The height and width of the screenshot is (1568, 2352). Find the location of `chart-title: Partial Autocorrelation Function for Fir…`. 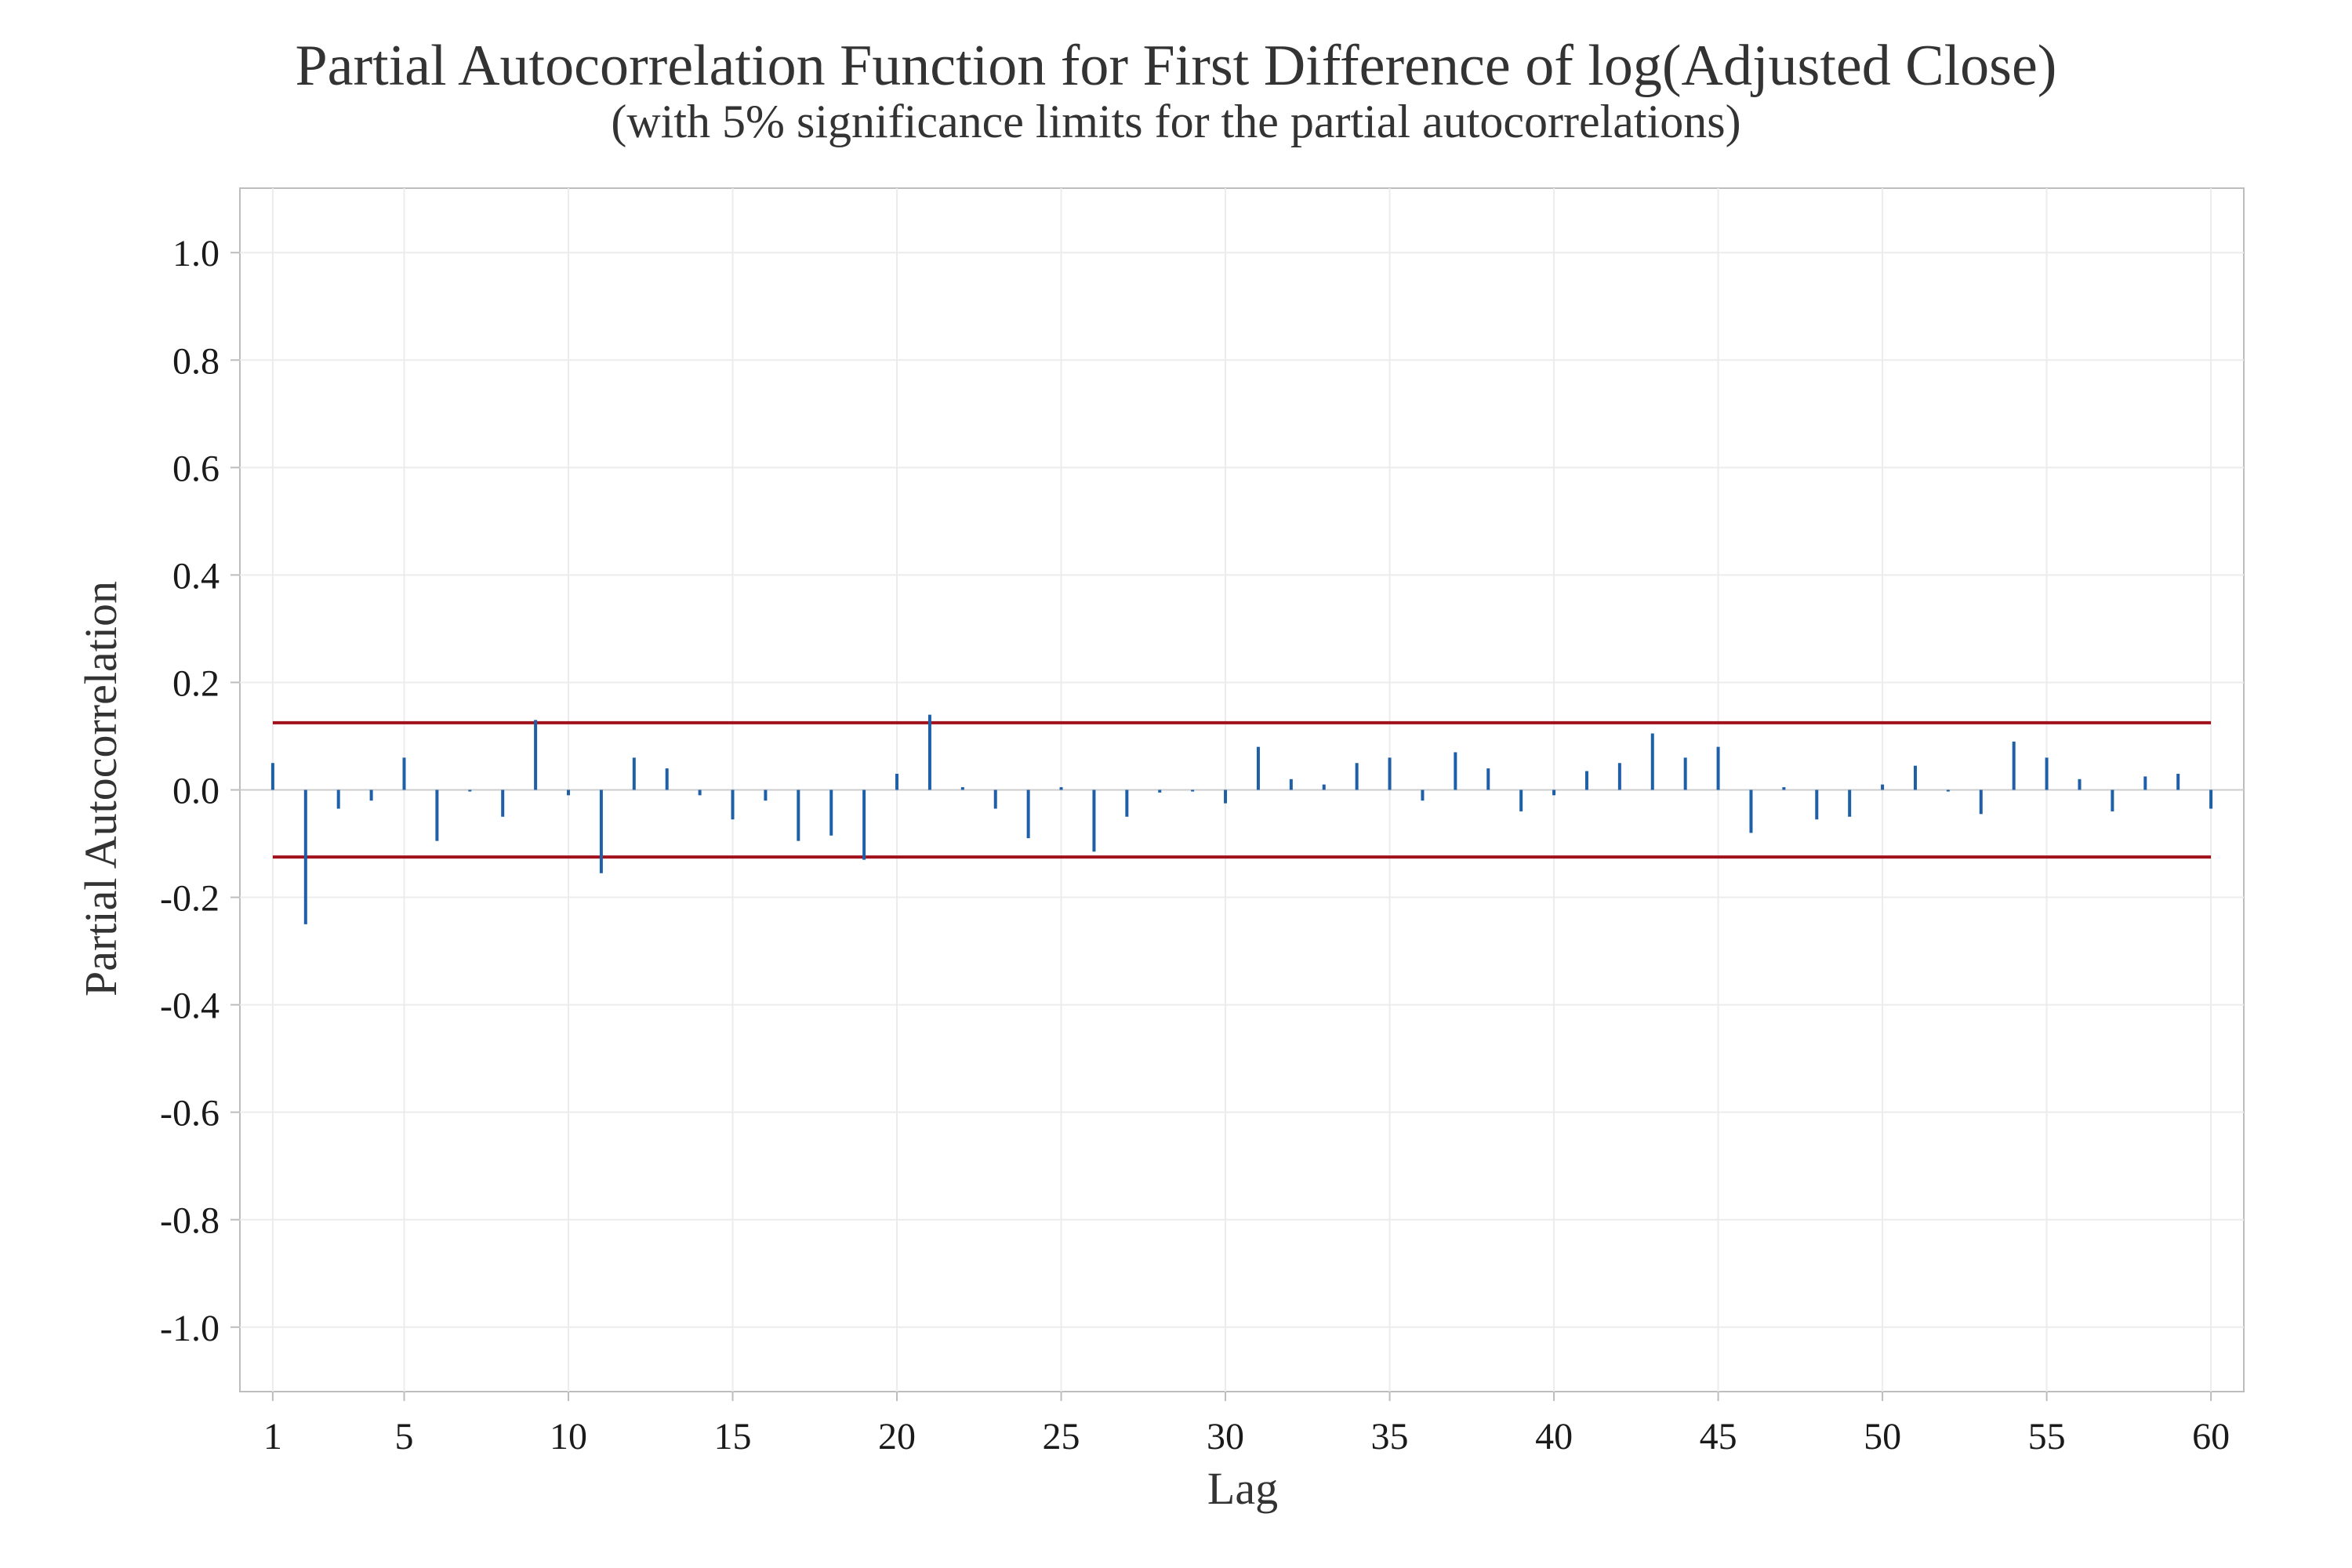

chart-title: Partial Autocorrelation Function for Fir… is located at coordinates (1176, 66).